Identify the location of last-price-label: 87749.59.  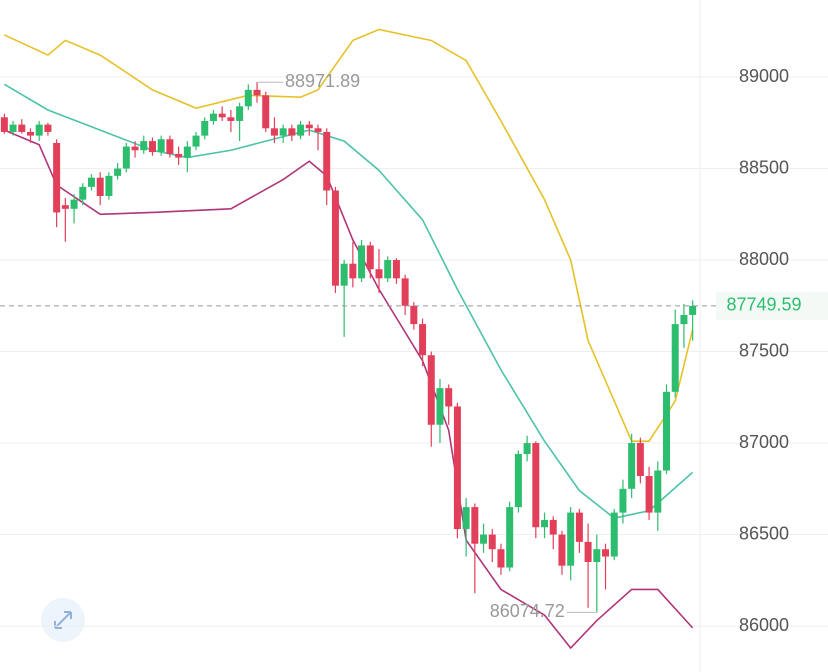
(763, 305).